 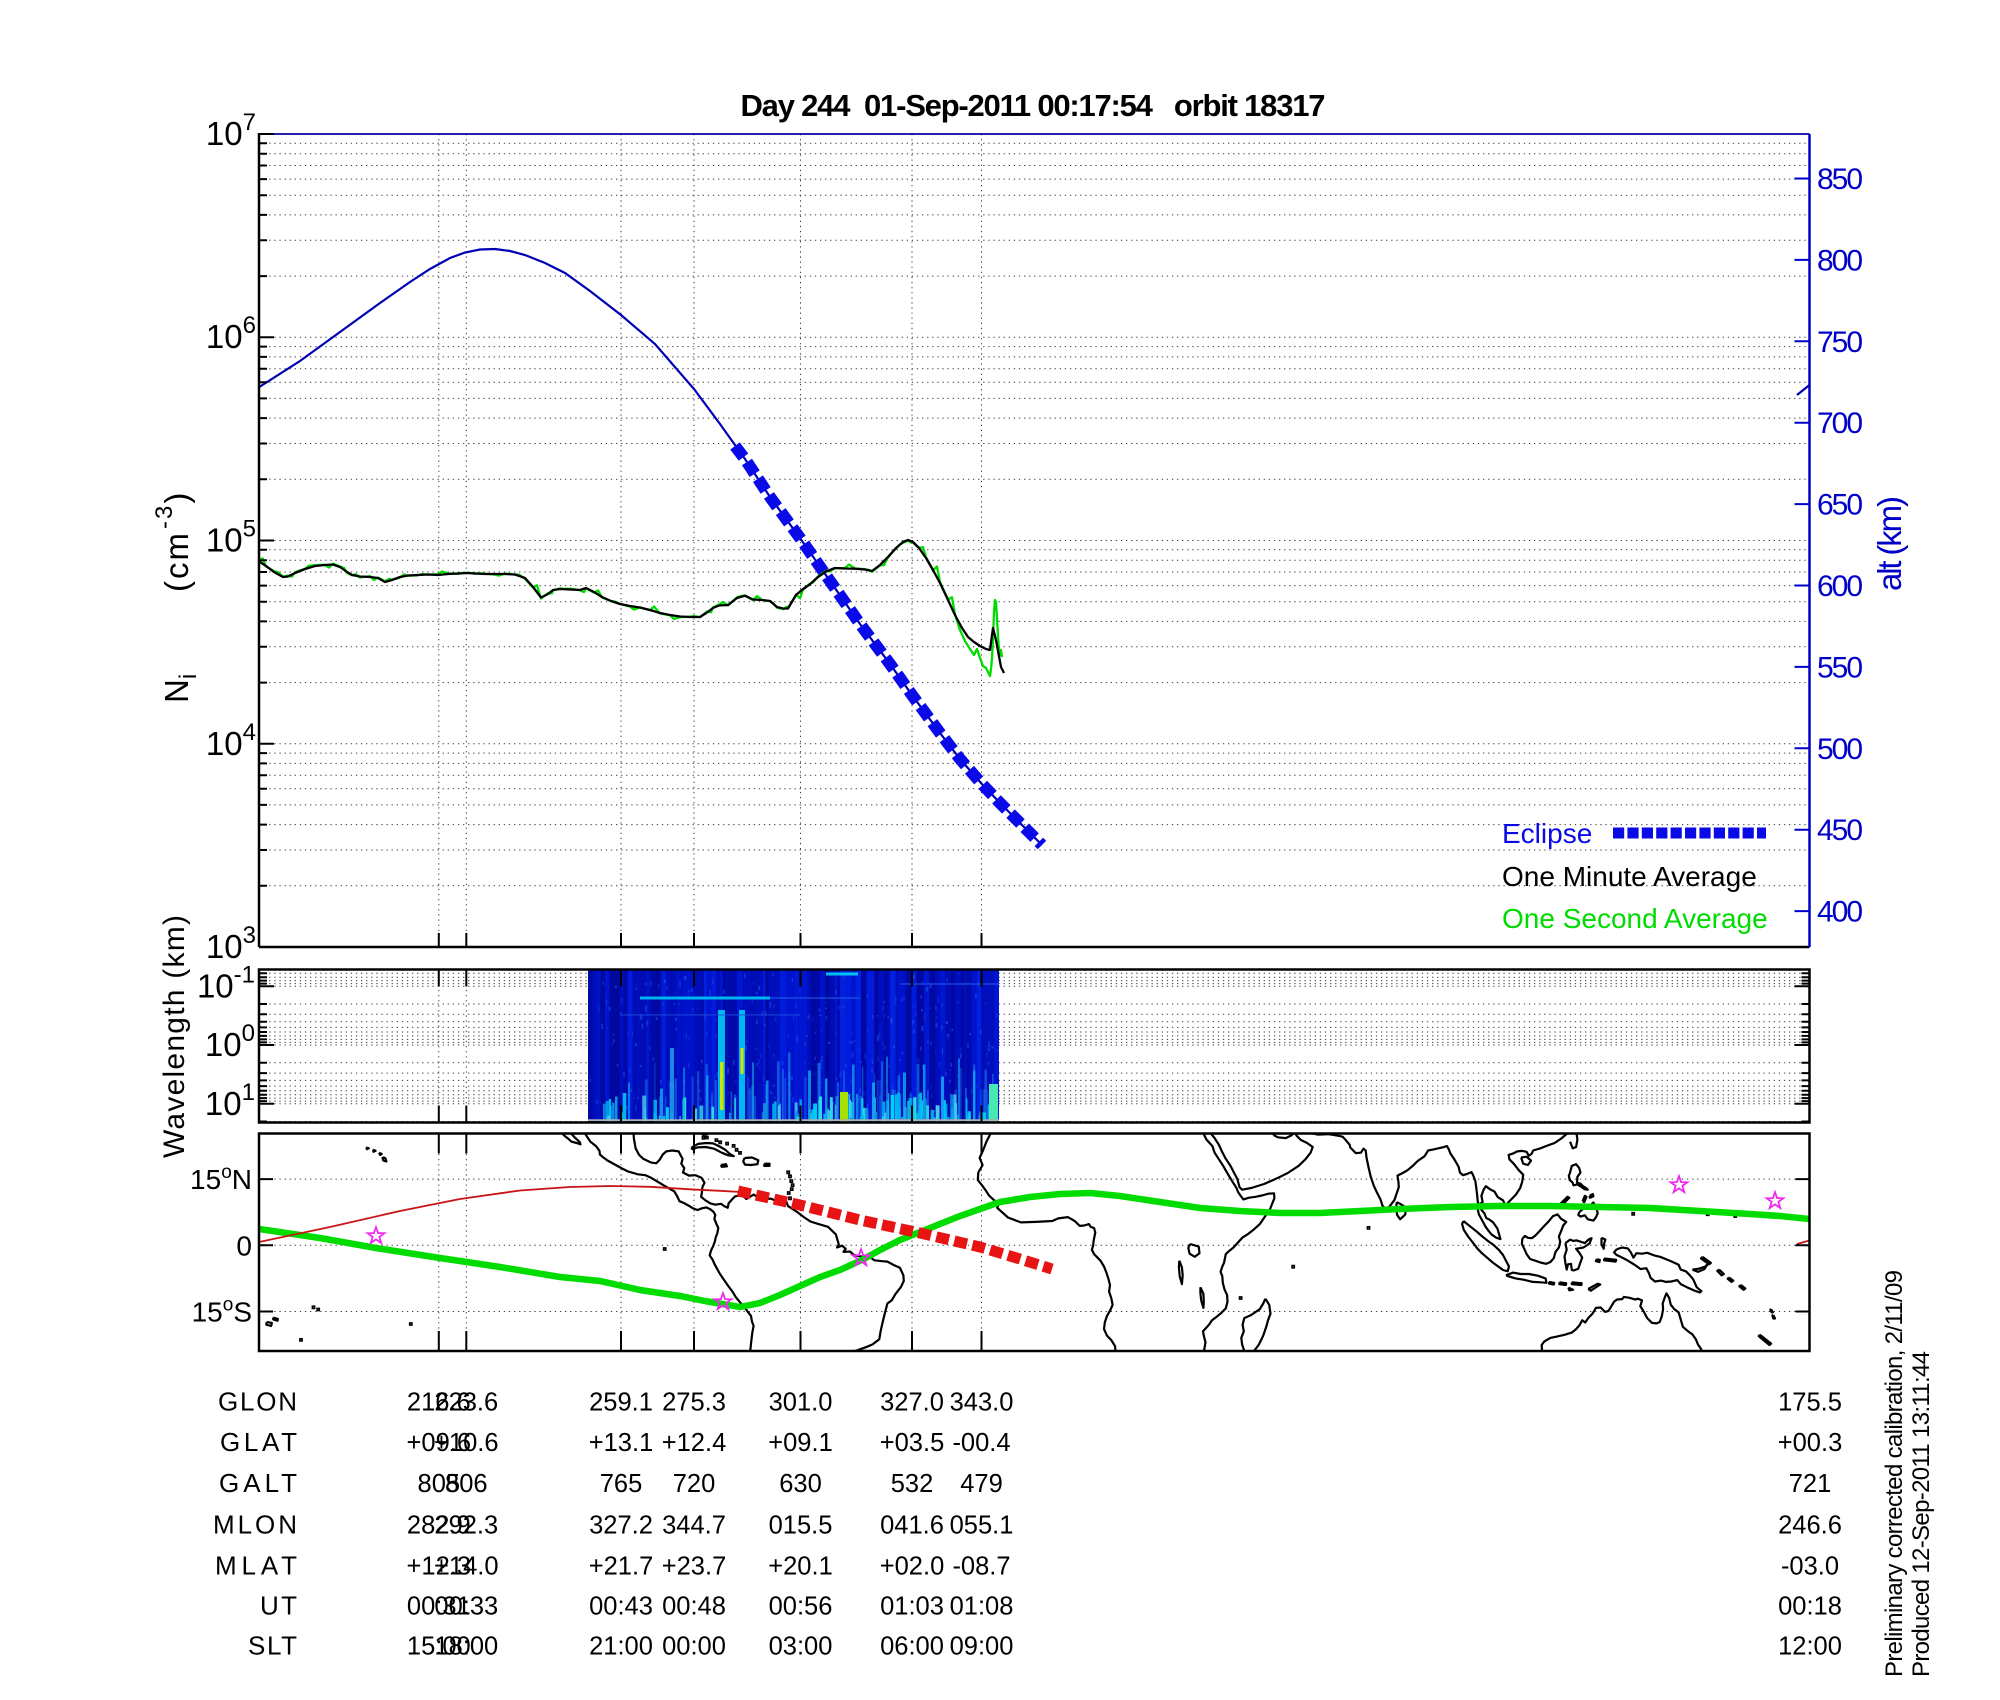 What do you see at coordinates (694, 1647) in the screenshot?
I see `svg-text: 00:00` at bounding box center [694, 1647].